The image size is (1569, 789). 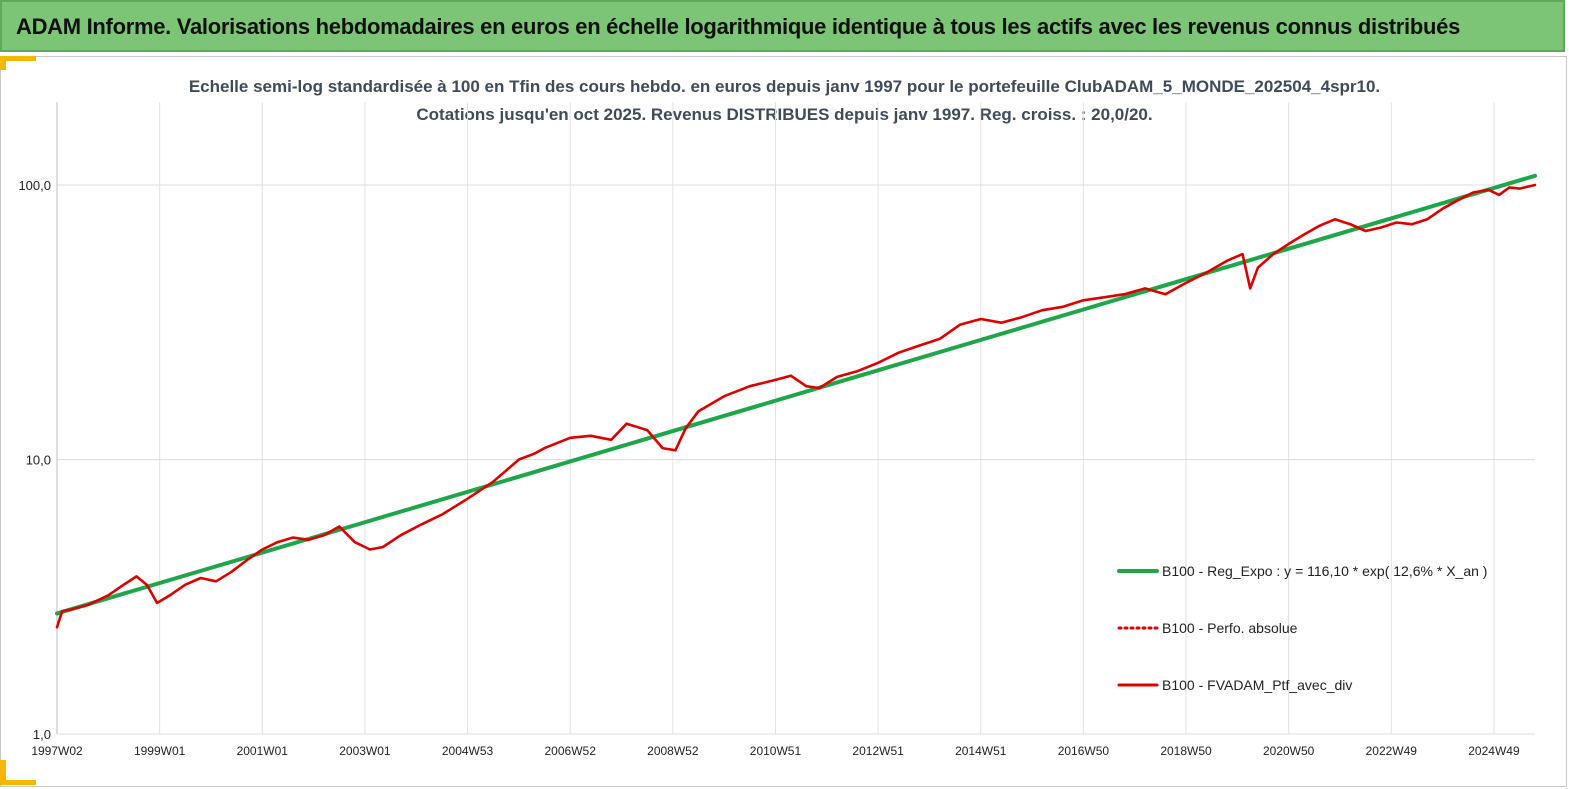 What do you see at coordinates (468, 751) in the screenshot?
I see `x-tick-label: 2004W53` at bounding box center [468, 751].